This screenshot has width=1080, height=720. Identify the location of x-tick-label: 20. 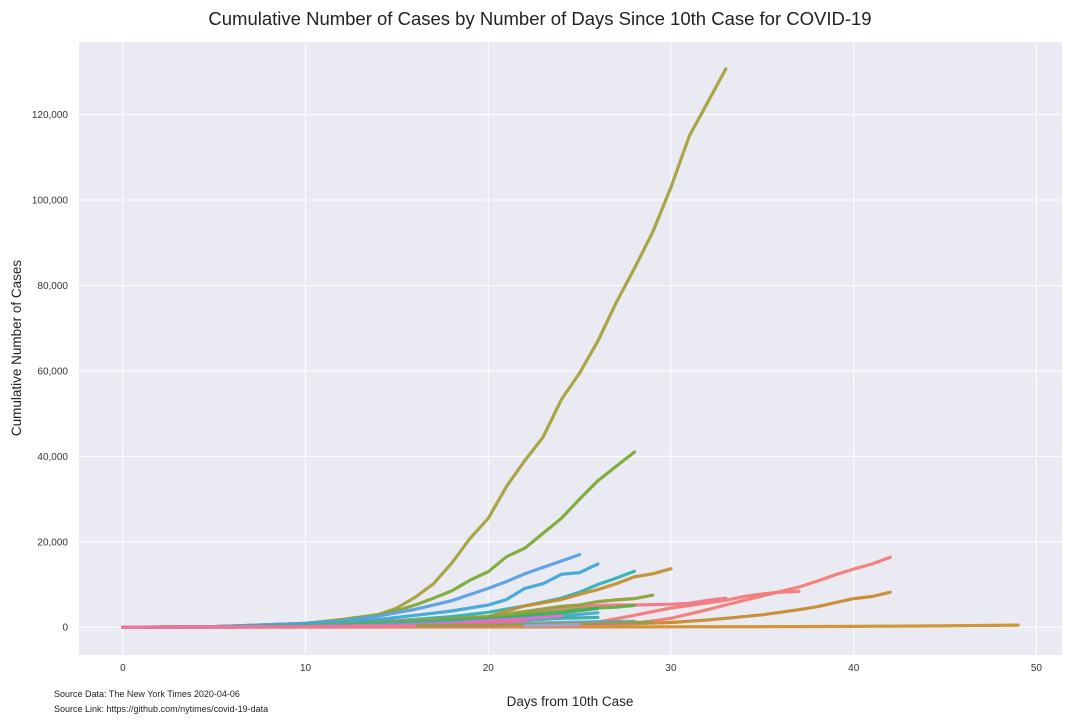
(489, 668).